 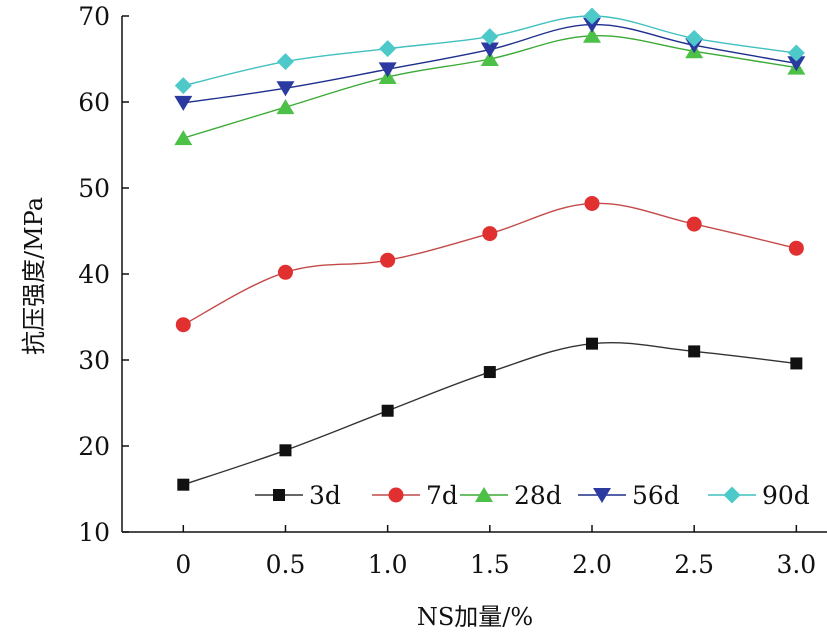 I want to click on legend-label: 90d, so click(x=786, y=495).